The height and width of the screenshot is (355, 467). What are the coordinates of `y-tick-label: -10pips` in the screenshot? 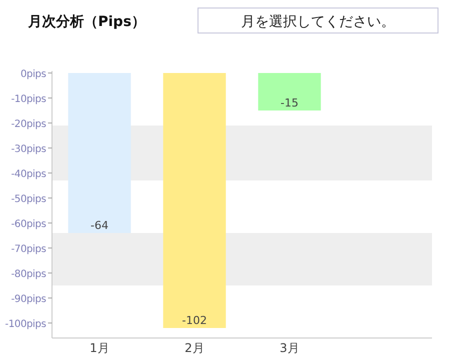 It's located at (28, 99).